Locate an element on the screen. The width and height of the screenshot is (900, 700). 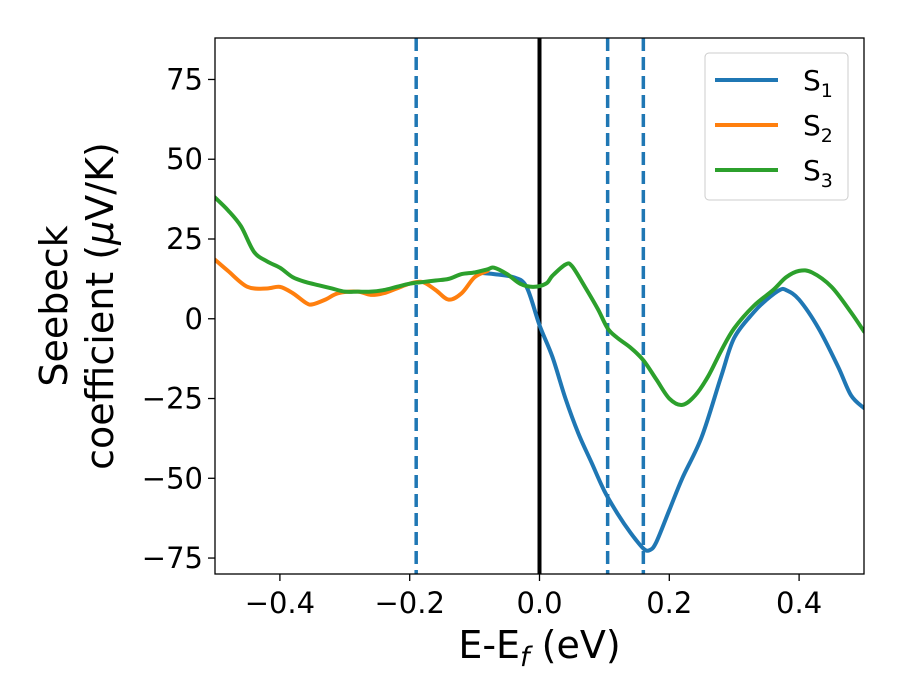
x-axis-label: E-Ef (eV) is located at coordinates (539, 648).